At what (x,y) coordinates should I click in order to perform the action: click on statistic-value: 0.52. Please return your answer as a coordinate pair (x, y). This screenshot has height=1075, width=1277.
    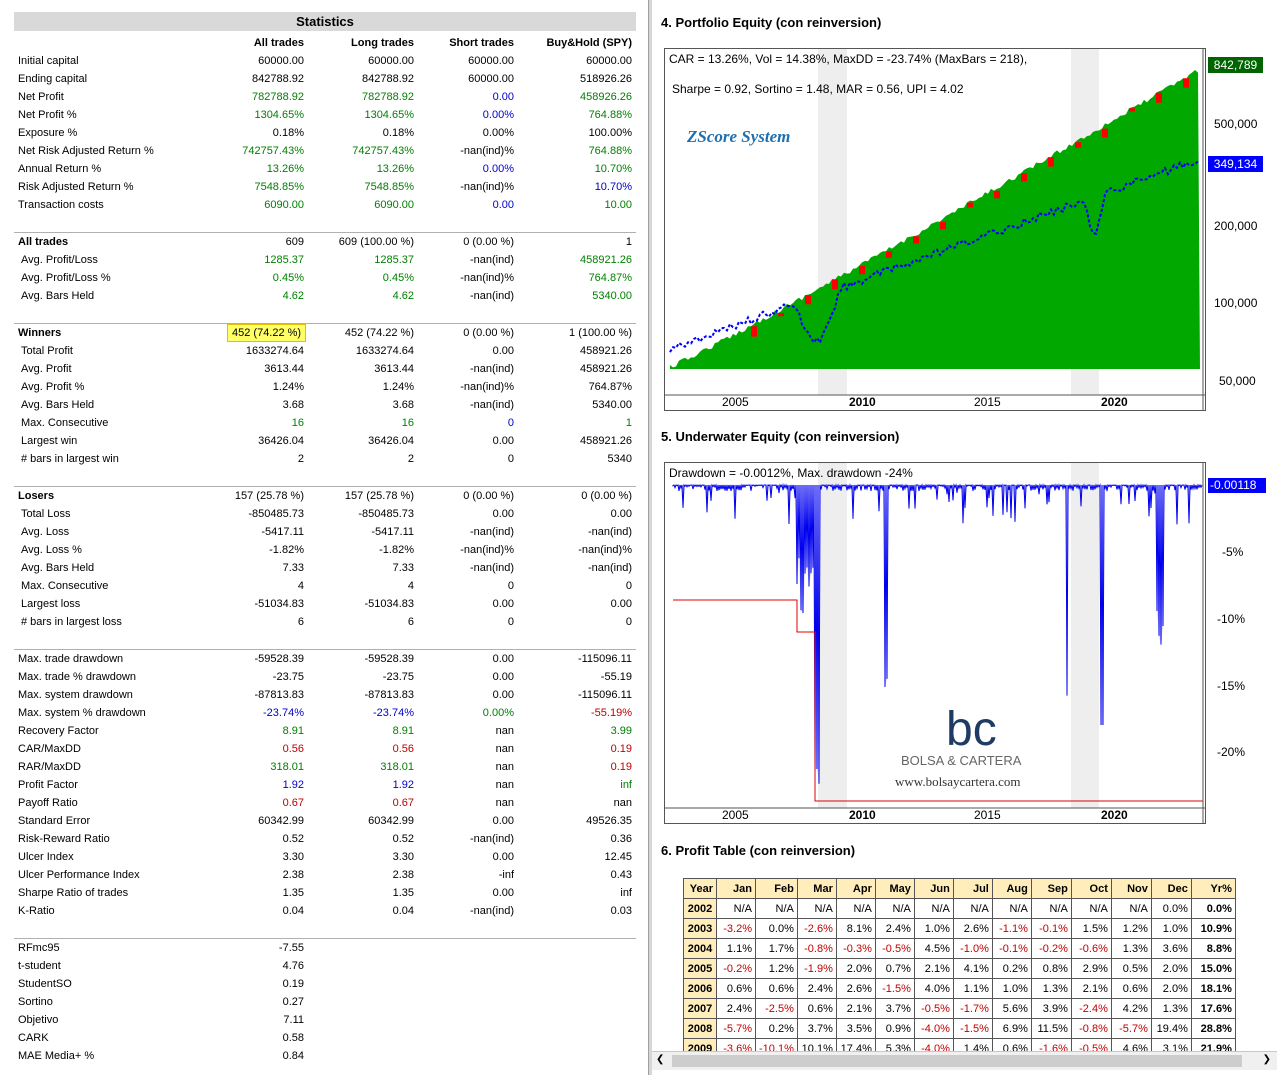
    Looking at the image, I should click on (363, 839).